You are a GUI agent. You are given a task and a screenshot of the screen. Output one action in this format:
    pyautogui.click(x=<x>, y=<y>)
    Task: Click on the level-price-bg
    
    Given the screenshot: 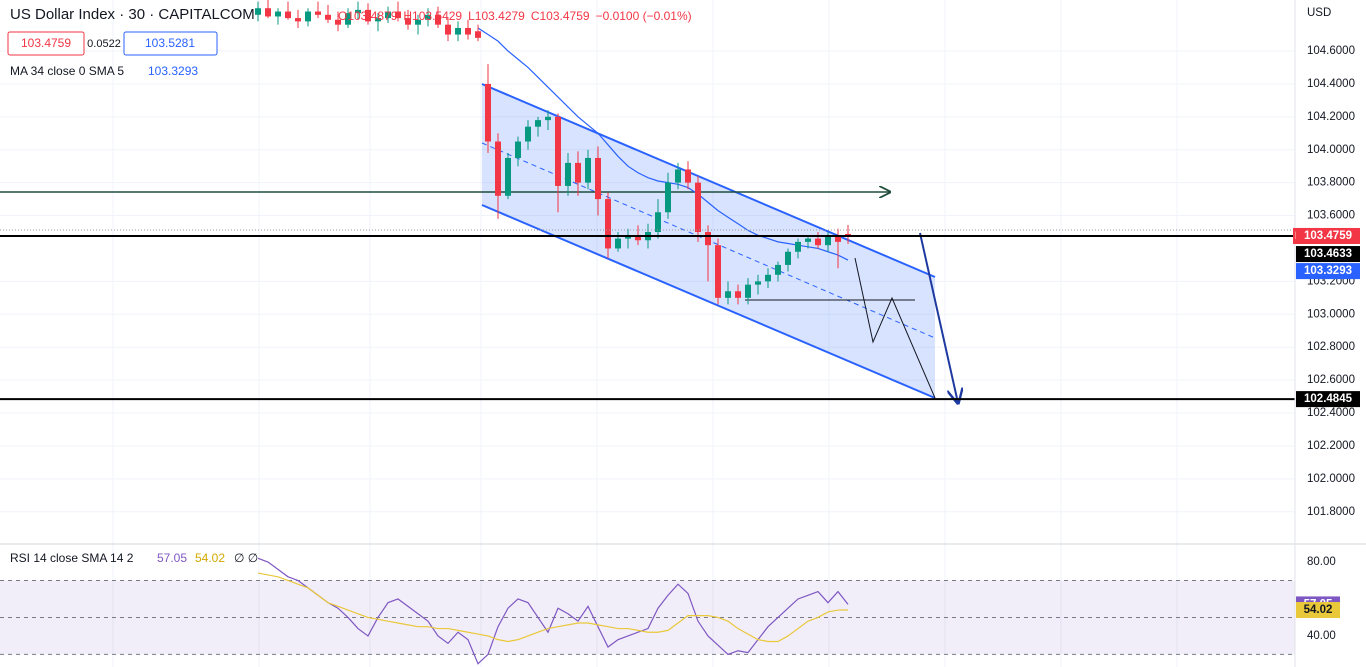 What is the action you would take?
    pyautogui.click(x=1328, y=399)
    